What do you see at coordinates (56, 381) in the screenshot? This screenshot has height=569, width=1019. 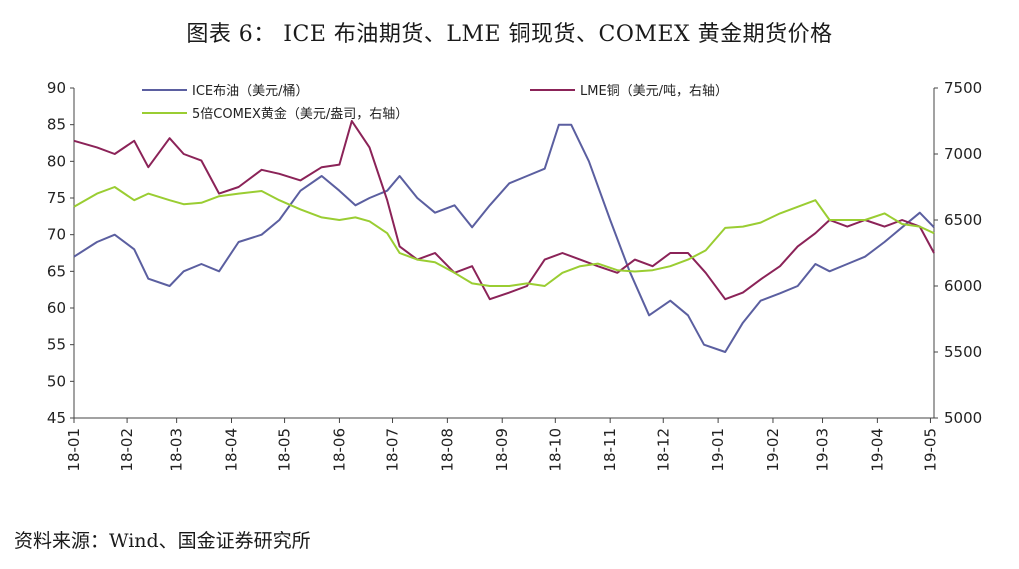 I see `left-tick-label: 50` at bounding box center [56, 381].